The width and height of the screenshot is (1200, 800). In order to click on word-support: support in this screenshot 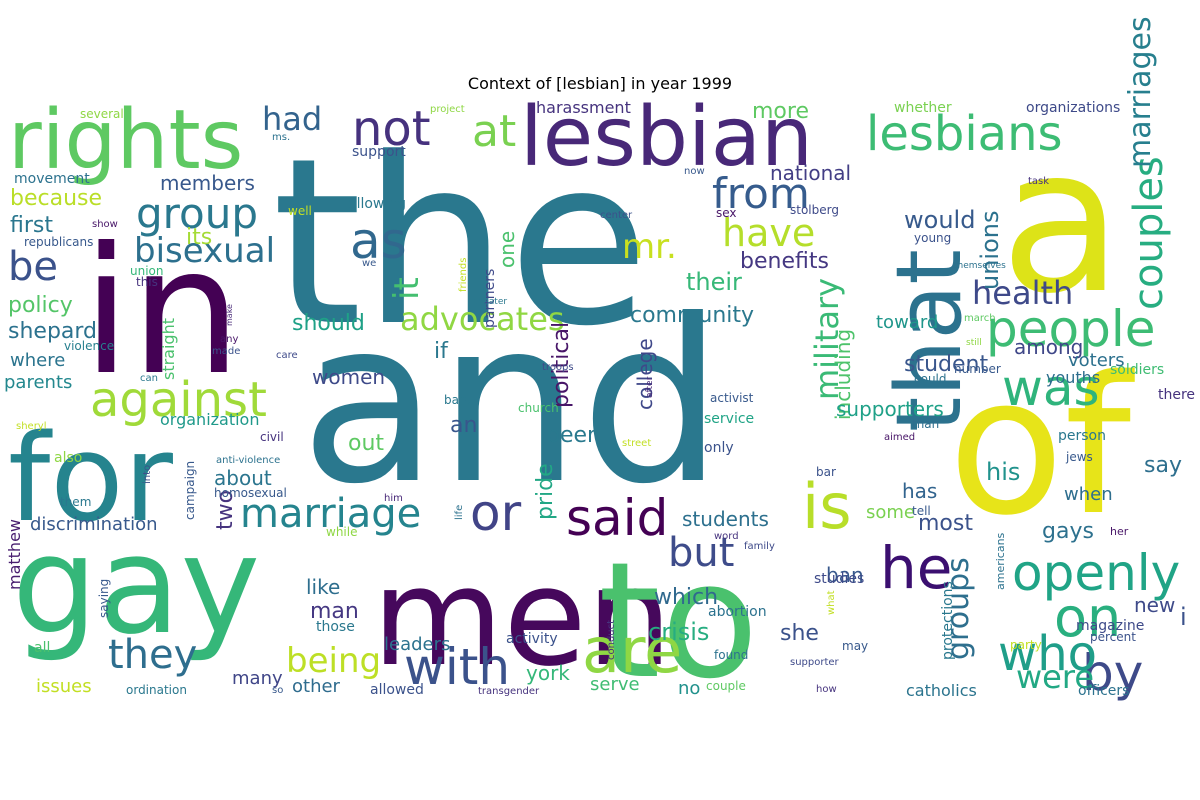, I will do `click(379, 152)`.